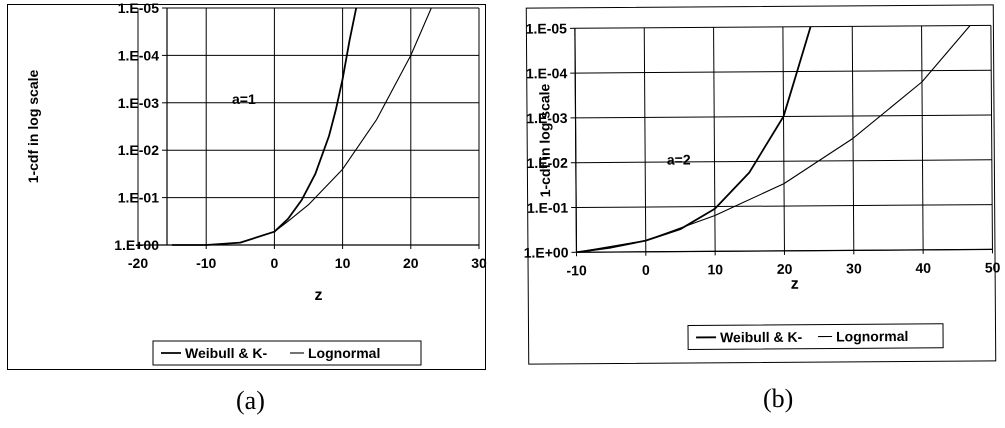  What do you see at coordinates (993, 267) in the screenshot?
I see `x-tick-label: 50` at bounding box center [993, 267].